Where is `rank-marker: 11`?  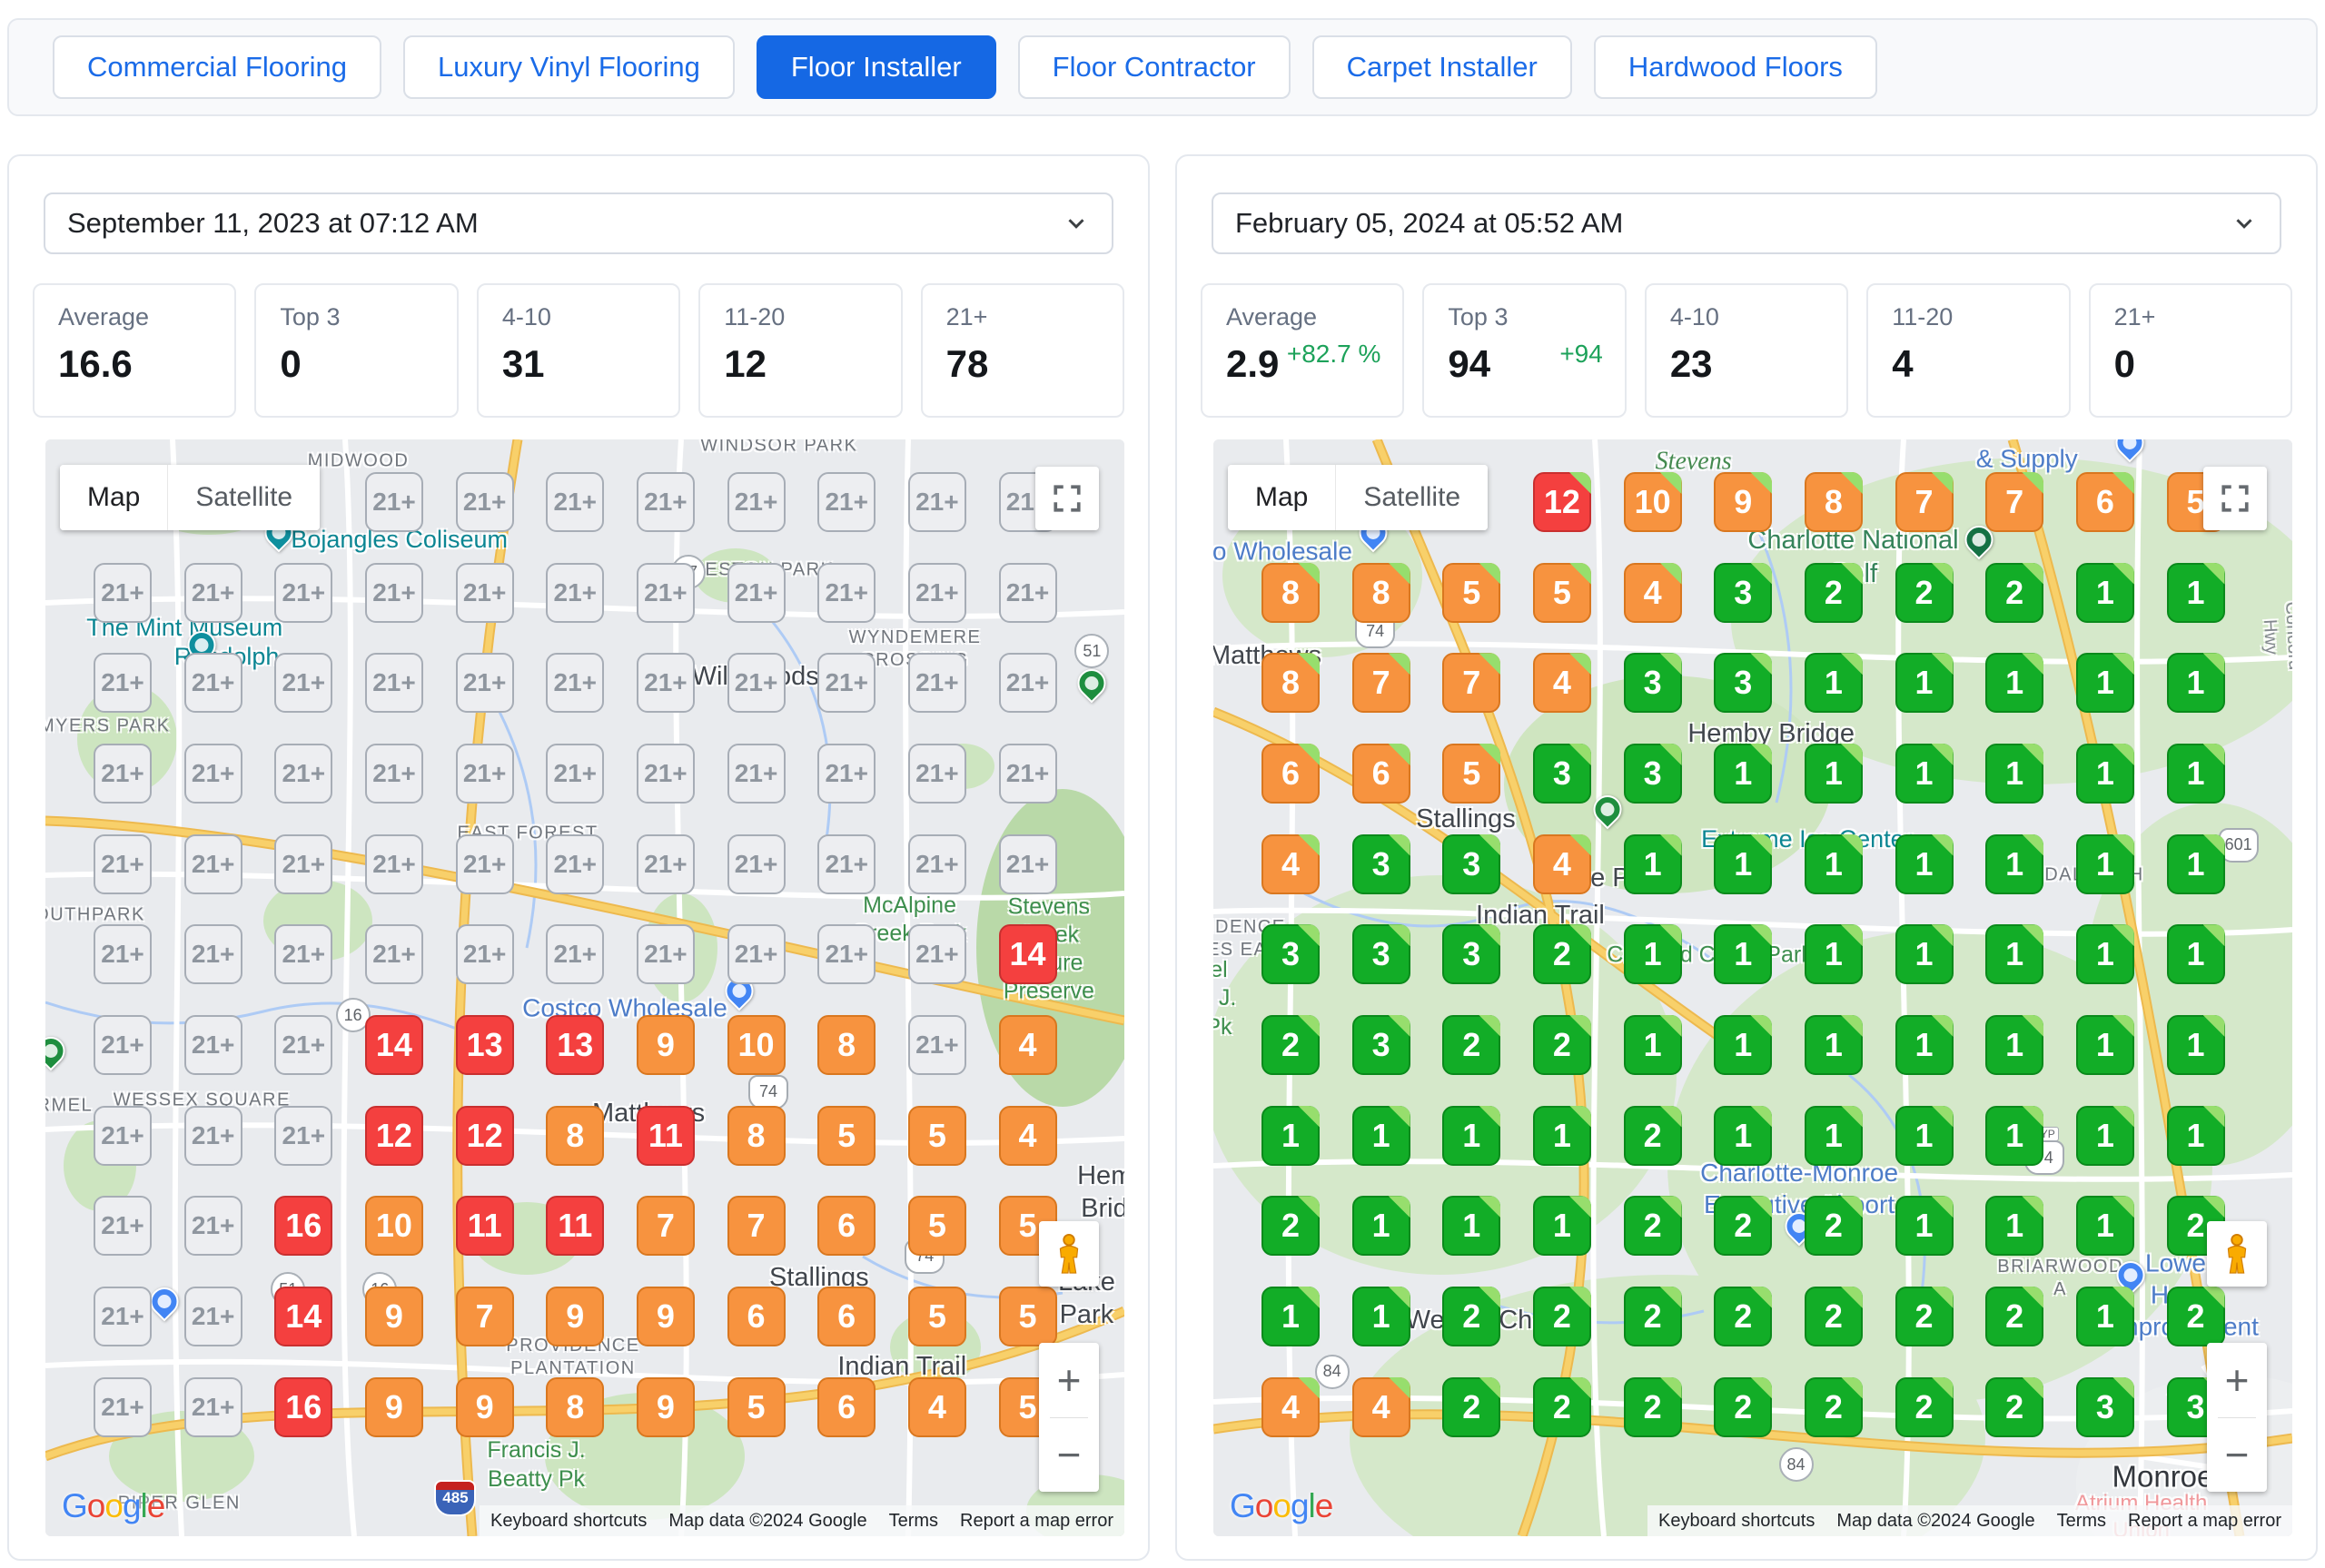
rank-marker: 11 is located at coordinates (665, 1135).